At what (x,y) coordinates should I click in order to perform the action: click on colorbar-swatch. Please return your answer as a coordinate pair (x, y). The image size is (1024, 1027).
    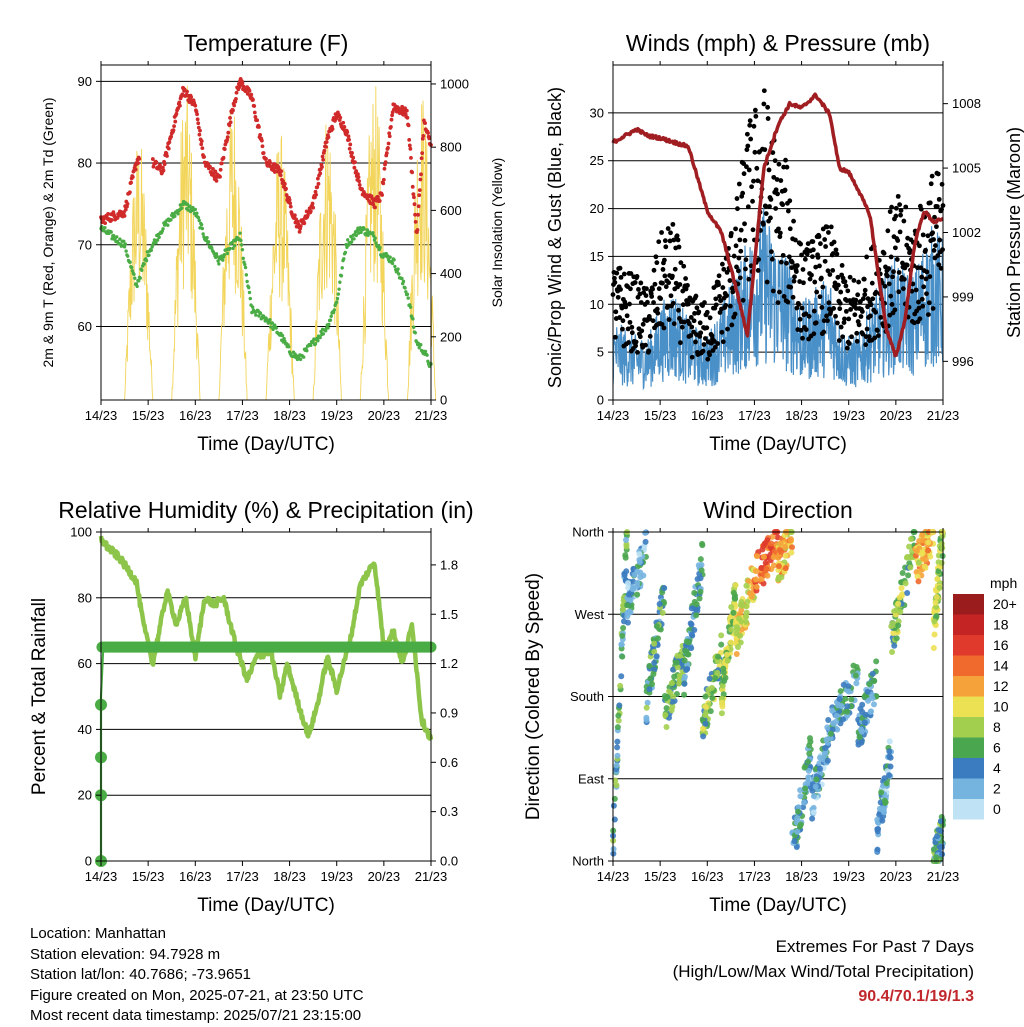
    Looking at the image, I should click on (968, 686).